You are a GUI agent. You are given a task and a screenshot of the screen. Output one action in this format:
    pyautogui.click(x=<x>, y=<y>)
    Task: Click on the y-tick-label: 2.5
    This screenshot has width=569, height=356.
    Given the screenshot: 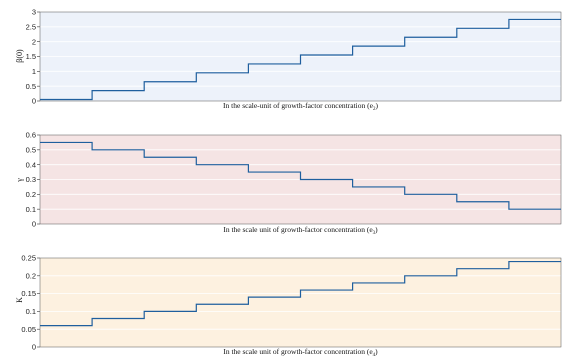 What is the action you would take?
    pyautogui.click(x=31, y=26)
    